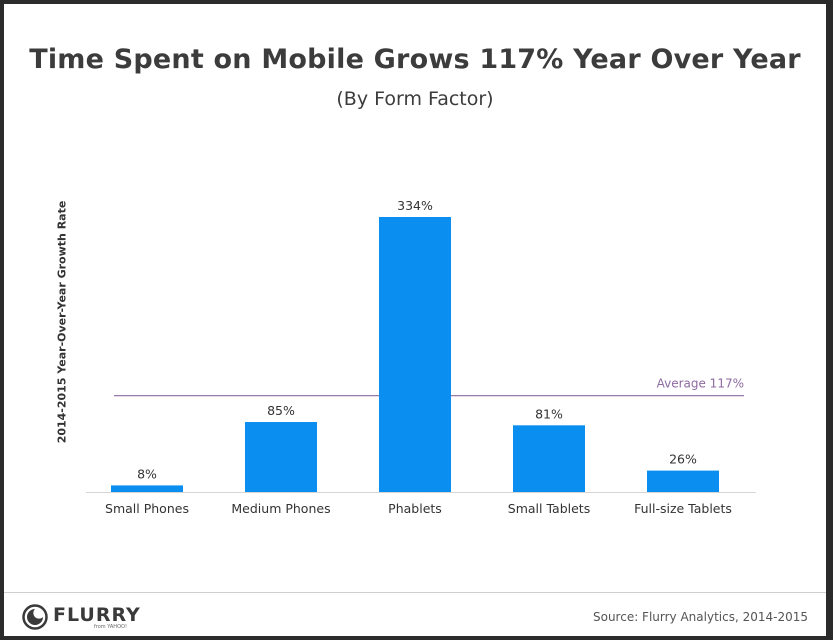  I want to click on category-label: Medium Phones, so click(280, 508).